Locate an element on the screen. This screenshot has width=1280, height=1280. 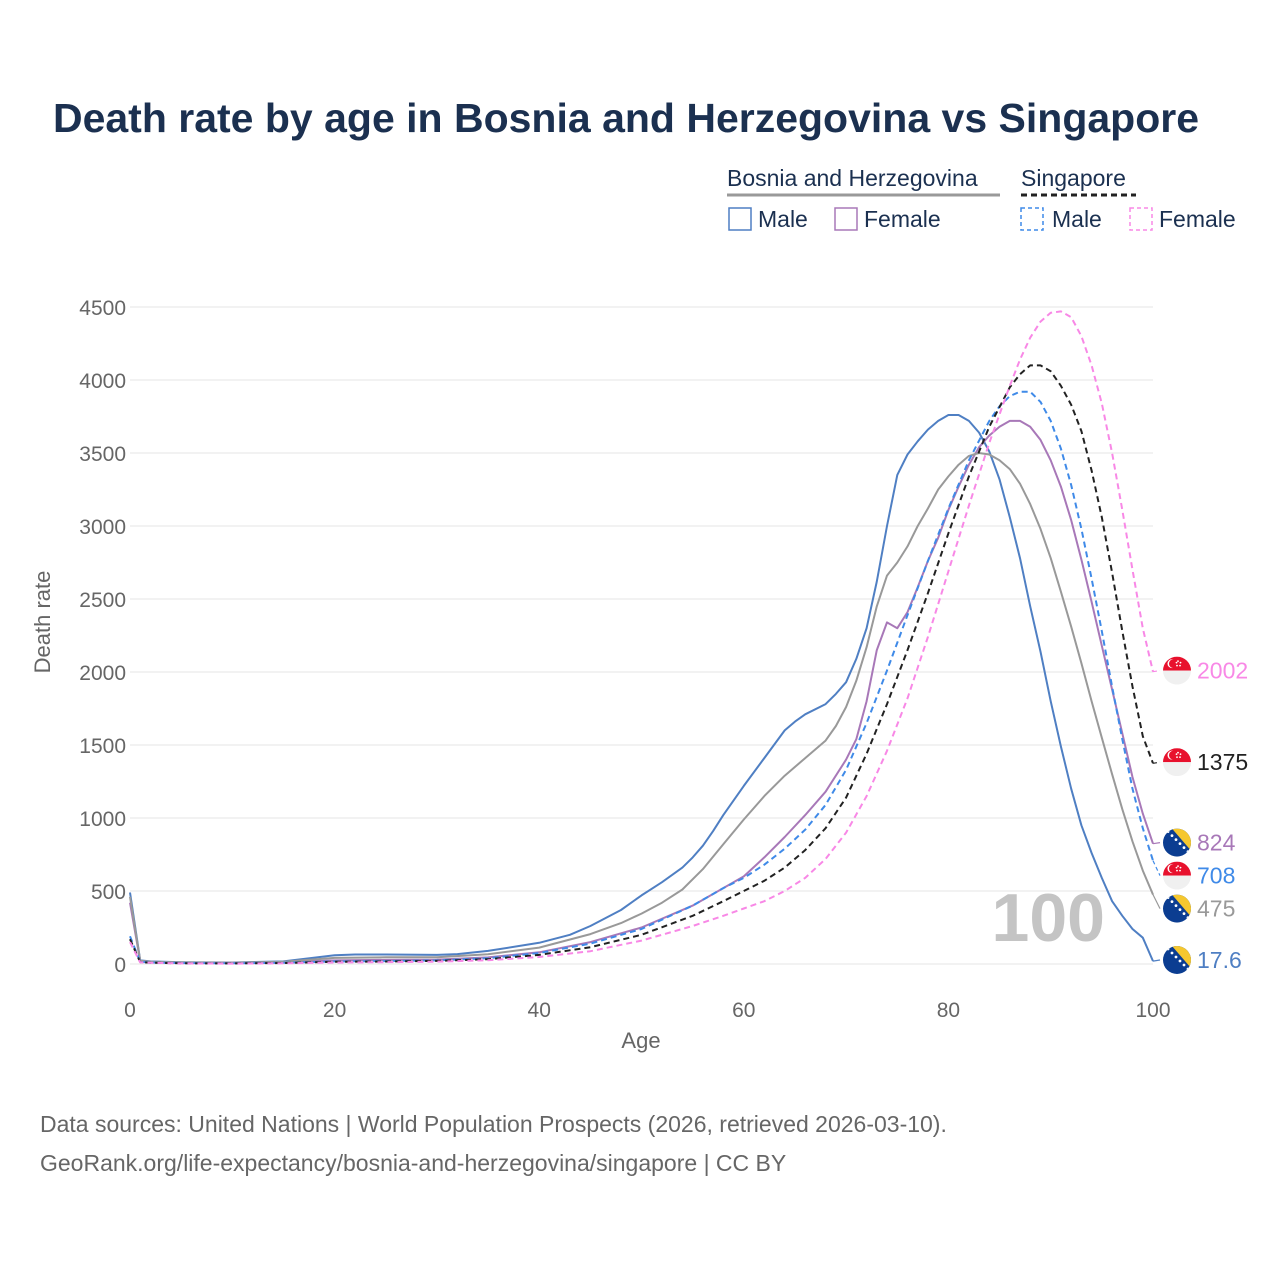
end-label-group: 17.6 is located at coordinates (1197, 960).